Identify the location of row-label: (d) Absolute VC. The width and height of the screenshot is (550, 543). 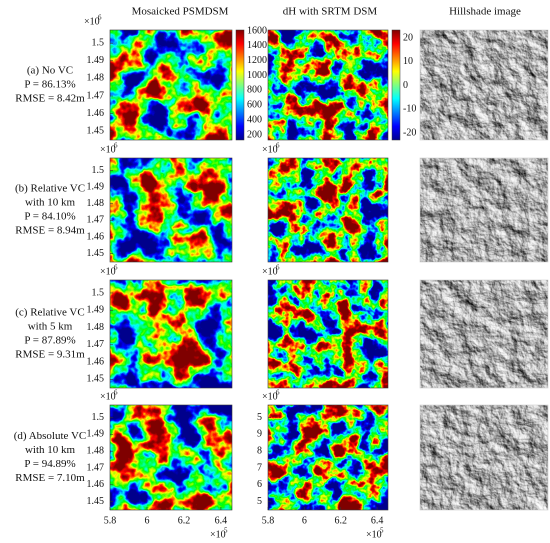
(50, 436).